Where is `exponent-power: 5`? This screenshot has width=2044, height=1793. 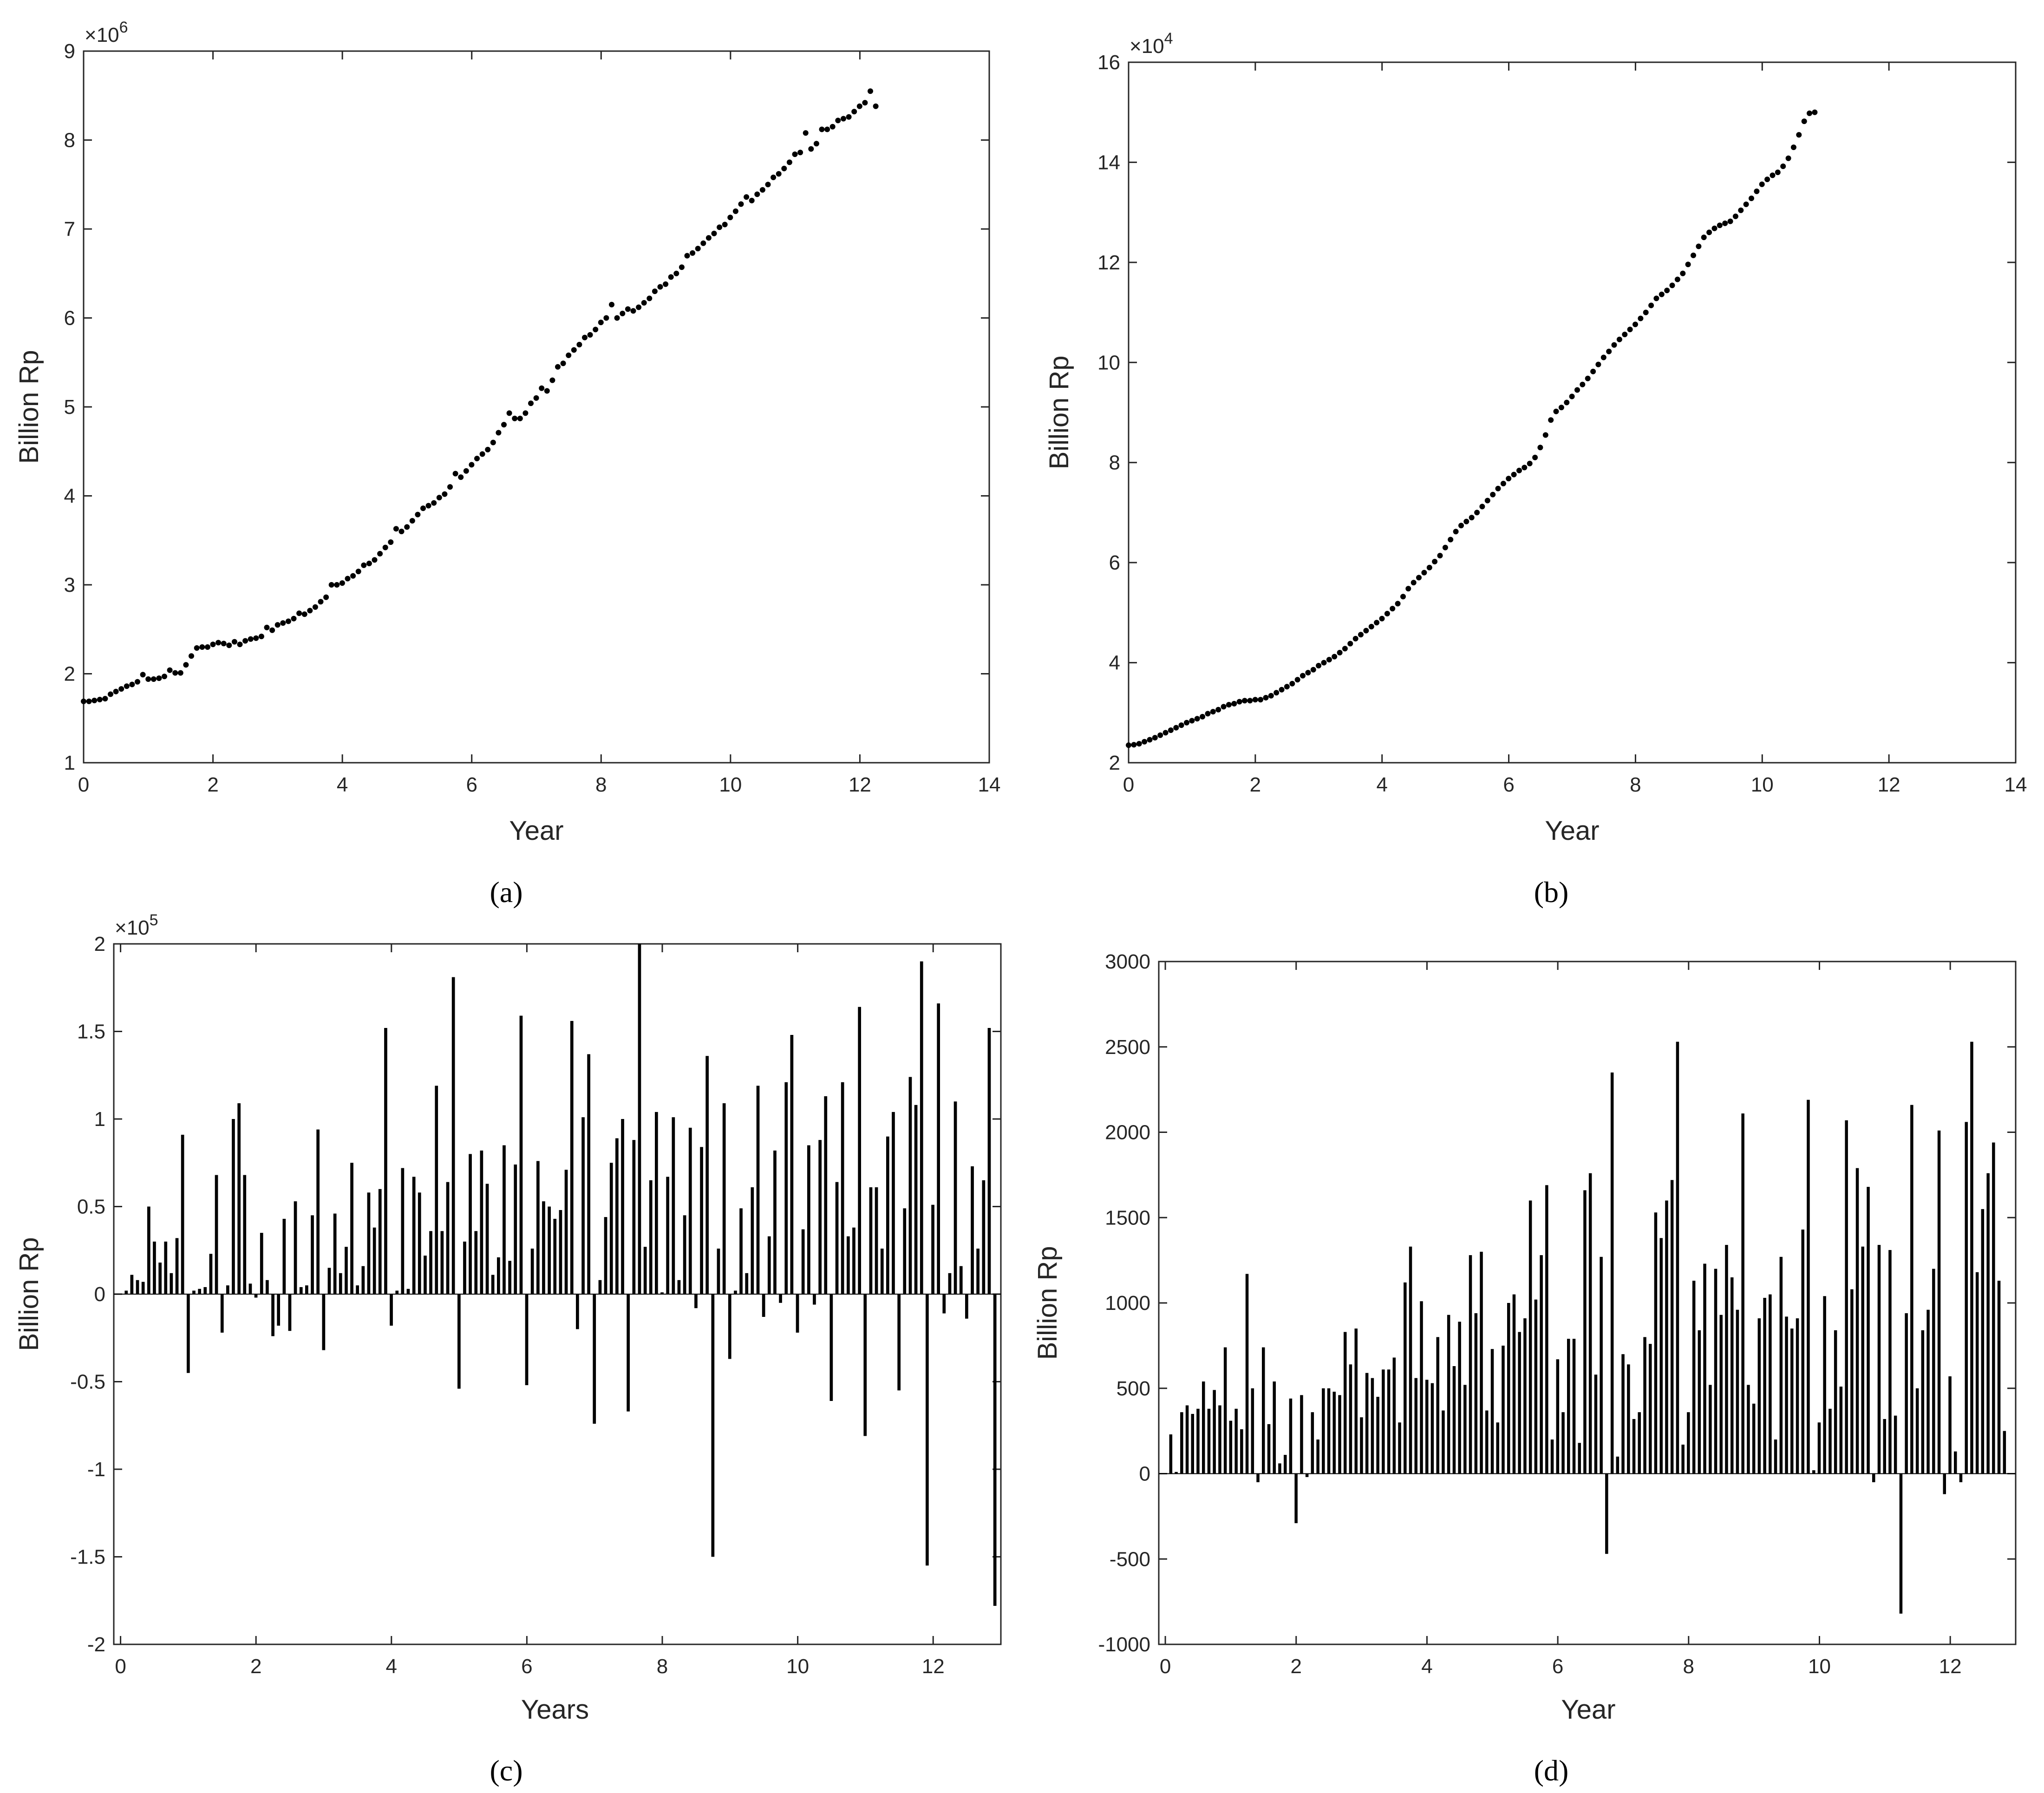
exponent-power: 5 is located at coordinates (154, 920).